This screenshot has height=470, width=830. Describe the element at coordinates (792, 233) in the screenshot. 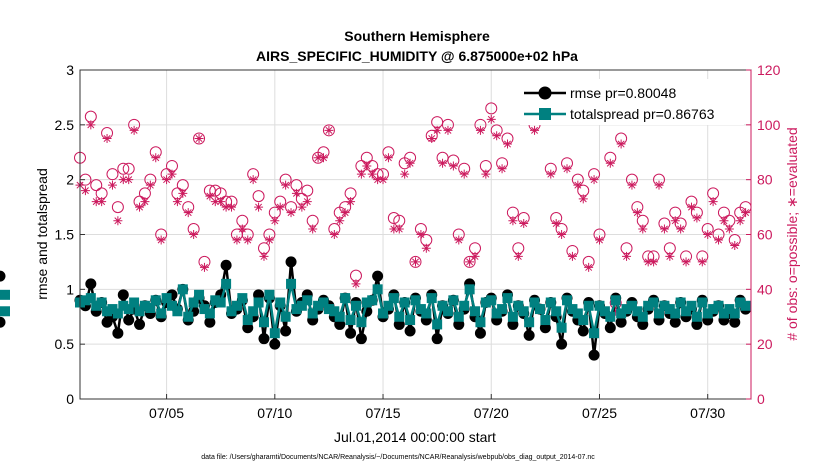

I see `y2-axis-label: # of obs: o=possible; ∗=evaluated` at that location.